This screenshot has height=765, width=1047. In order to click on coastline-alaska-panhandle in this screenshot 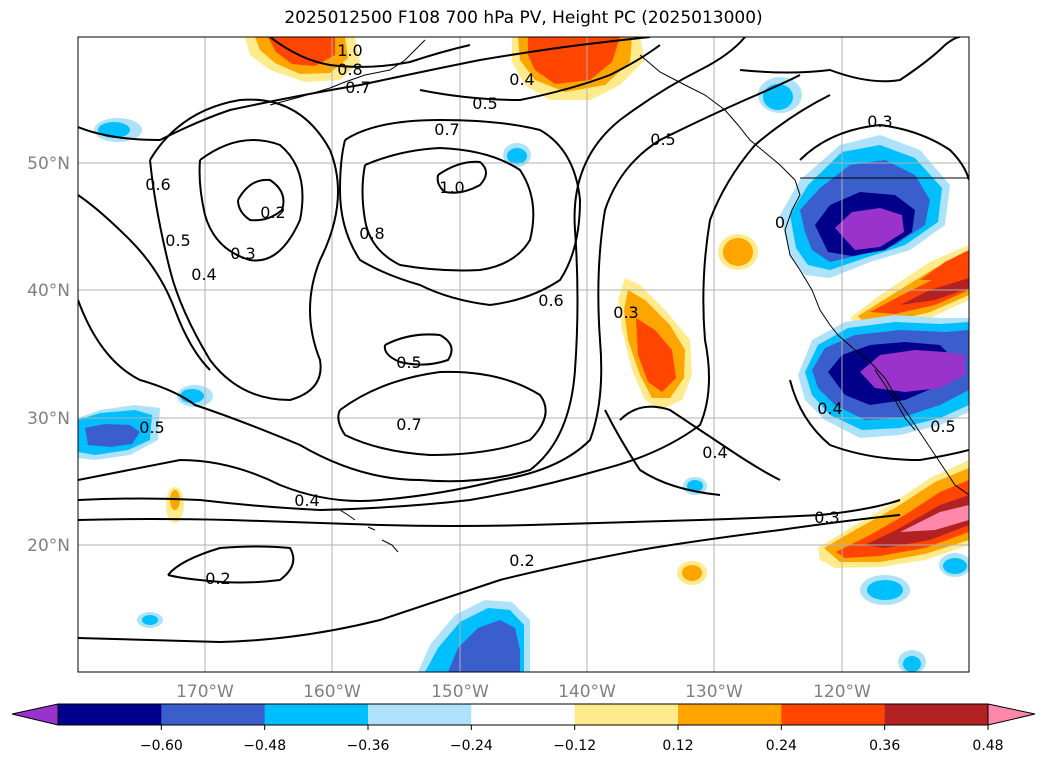, I will do `click(717, 117)`.